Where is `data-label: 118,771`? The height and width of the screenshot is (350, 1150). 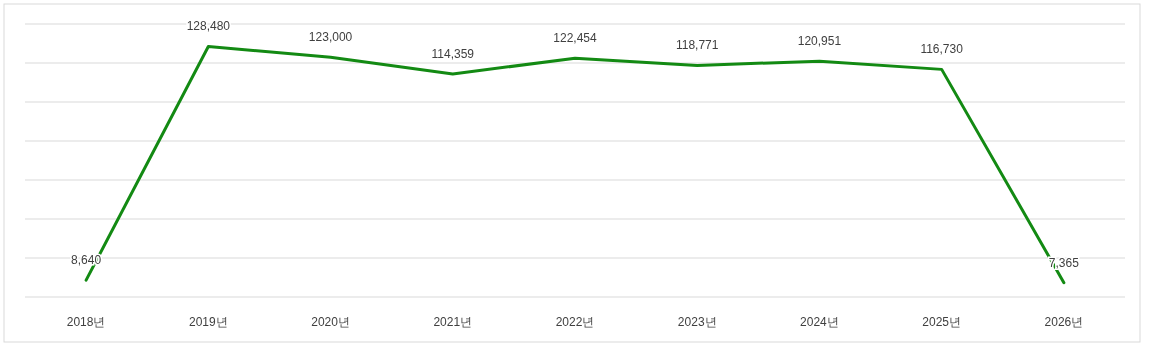 data-label: 118,771 is located at coordinates (697, 45).